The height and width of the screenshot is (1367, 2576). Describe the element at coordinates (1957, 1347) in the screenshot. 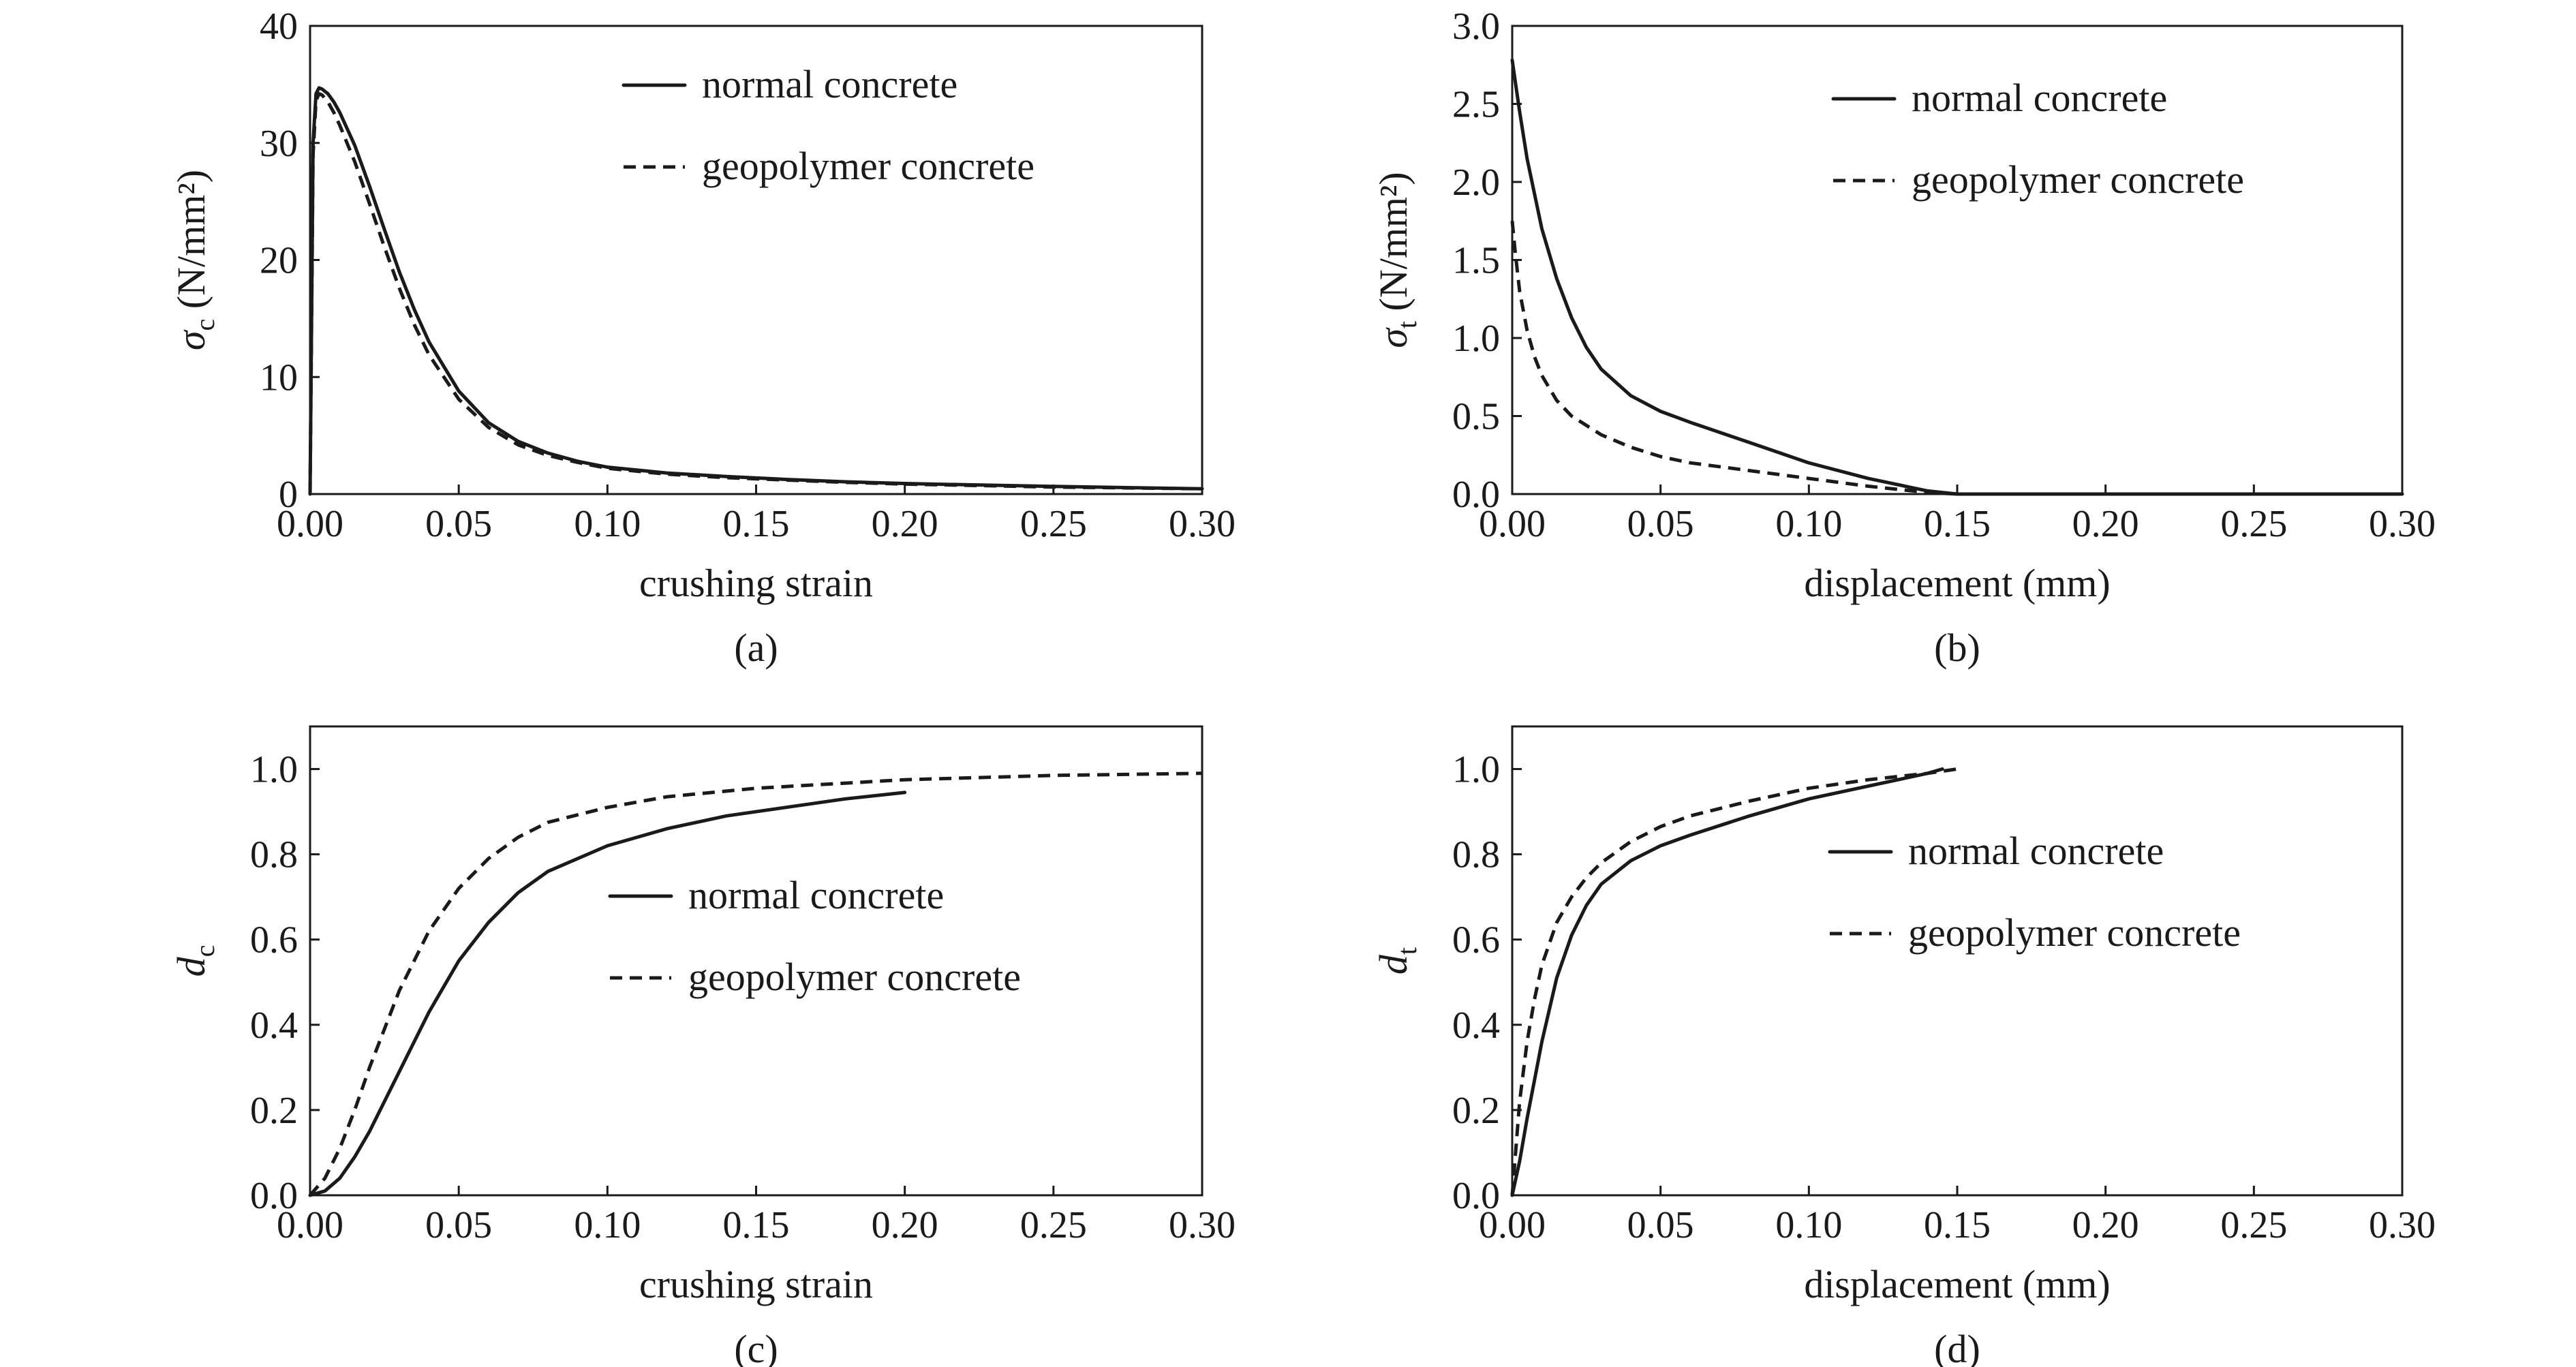

I see `panel-label: (d)` at that location.